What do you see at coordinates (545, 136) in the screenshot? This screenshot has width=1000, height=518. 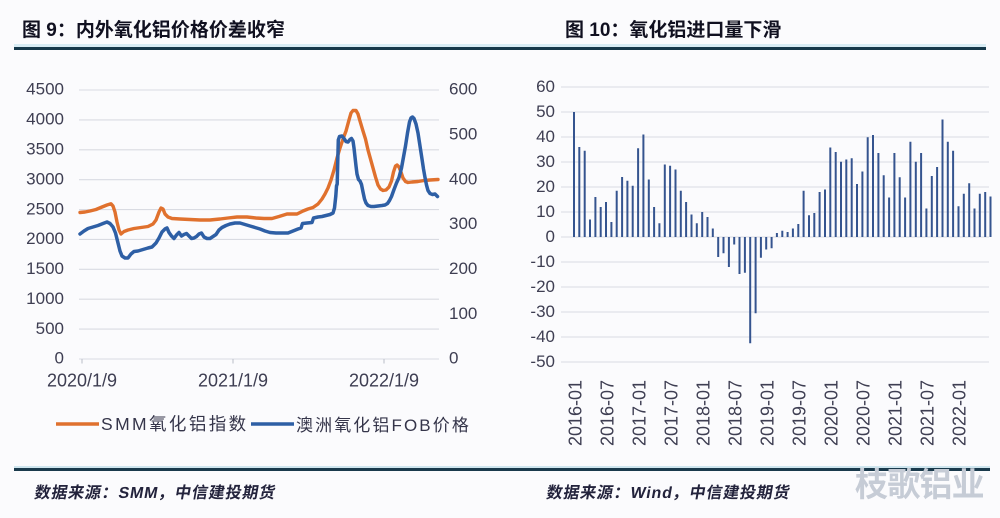 I see `svg-text: 40` at bounding box center [545, 136].